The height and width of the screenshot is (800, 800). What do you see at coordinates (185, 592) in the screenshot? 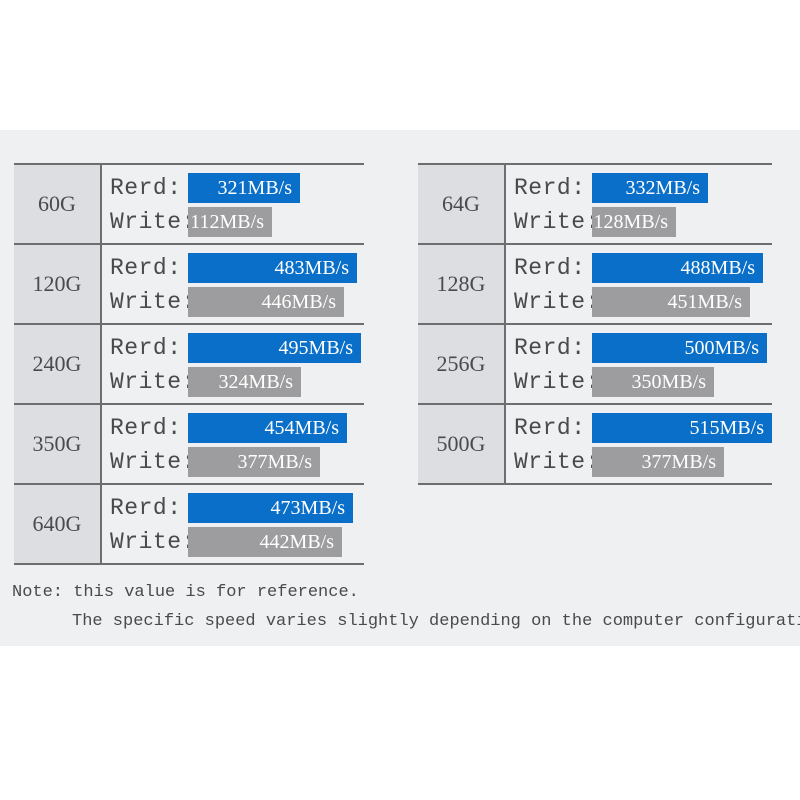
I see `note-line-1: Note: this value is for reference.` at bounding box center [185, 592].